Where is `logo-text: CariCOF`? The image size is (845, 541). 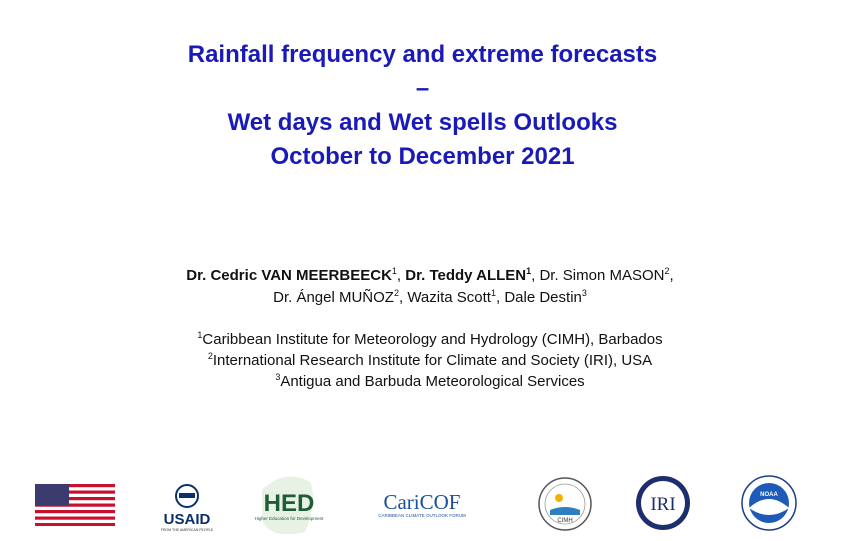
logo-text: CariCOF is located at coordinates (421, 502).